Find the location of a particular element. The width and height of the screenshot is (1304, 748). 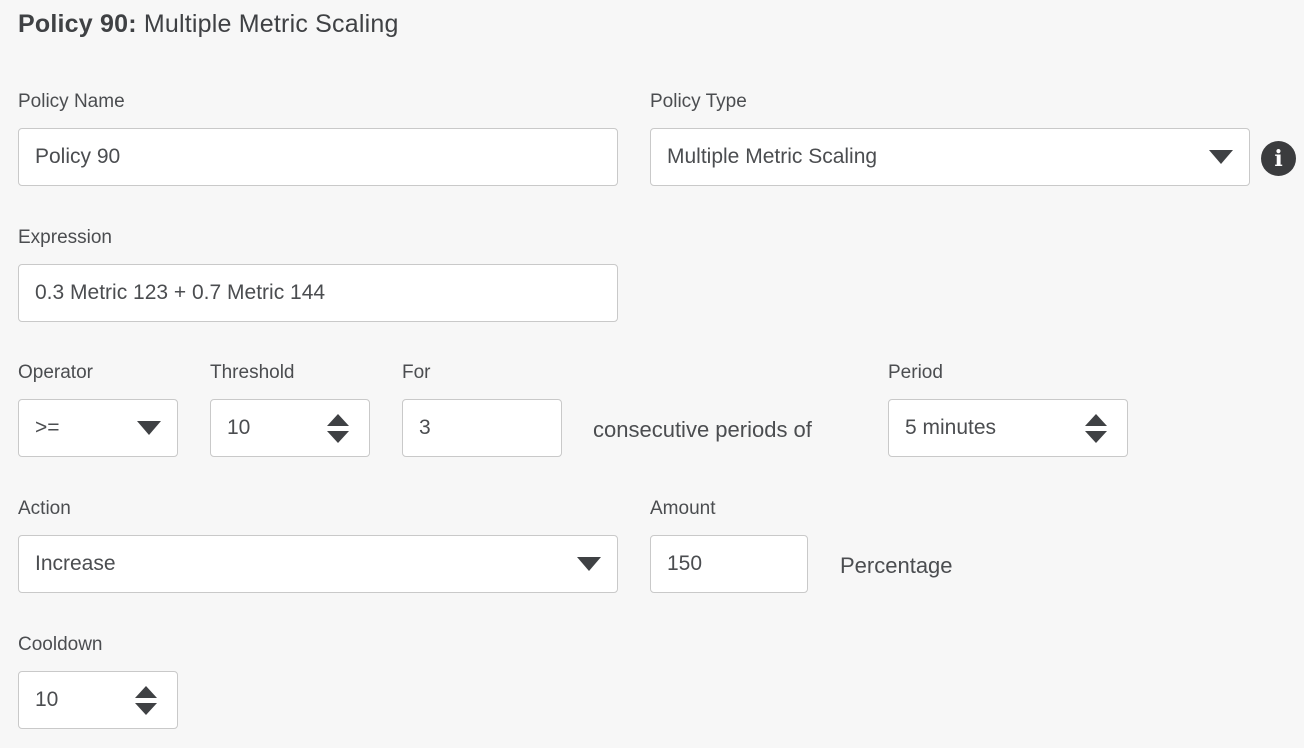

operator-selected-value: >= is located at coordinates (47, 427).